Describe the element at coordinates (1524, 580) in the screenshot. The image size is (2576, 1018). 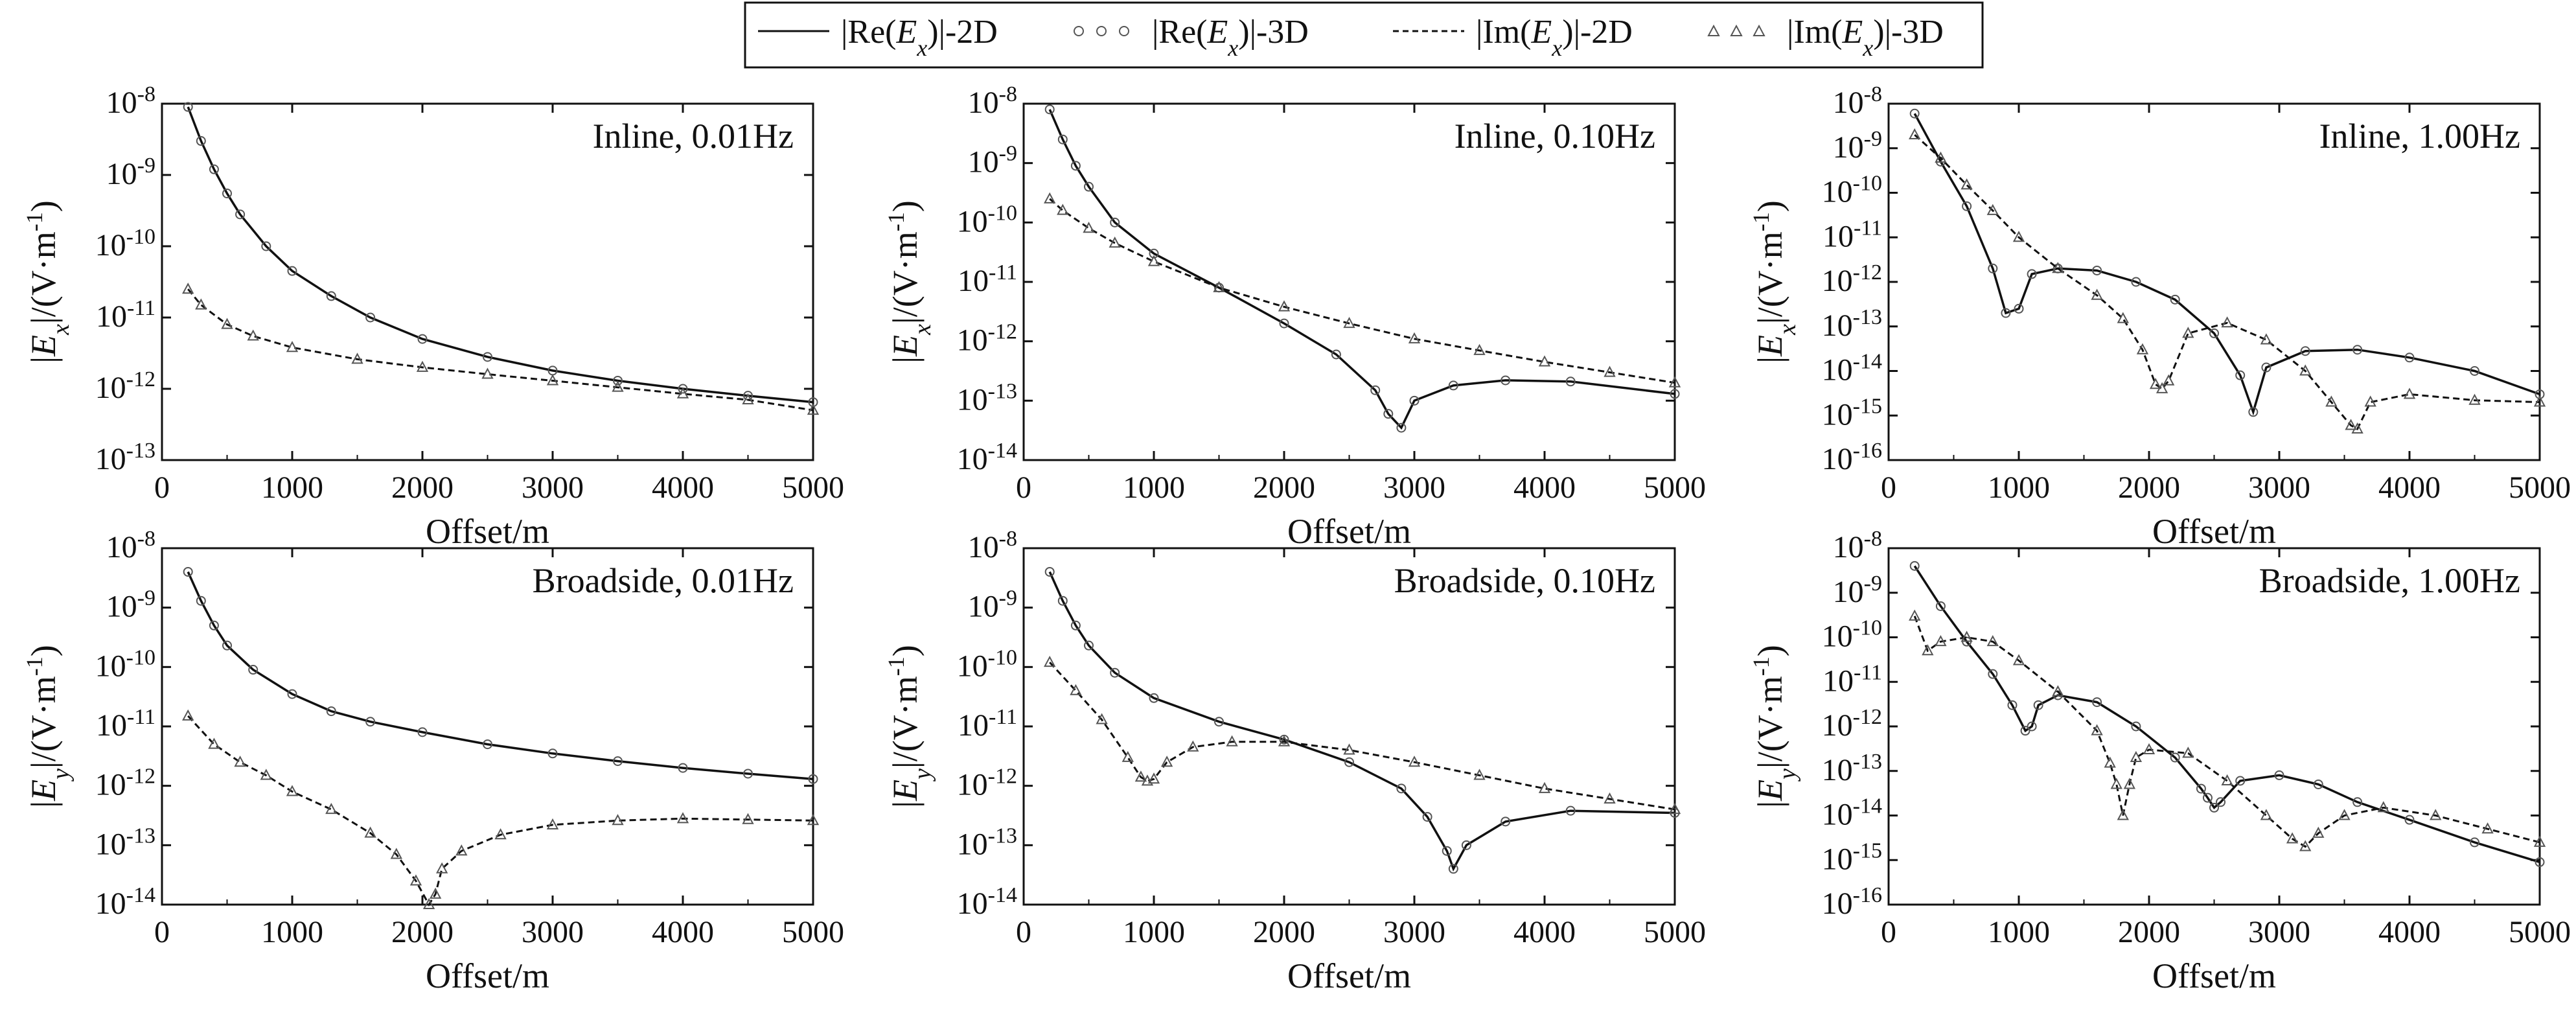
I see `panel-title: Broadside, 0.10Hz` at that location.